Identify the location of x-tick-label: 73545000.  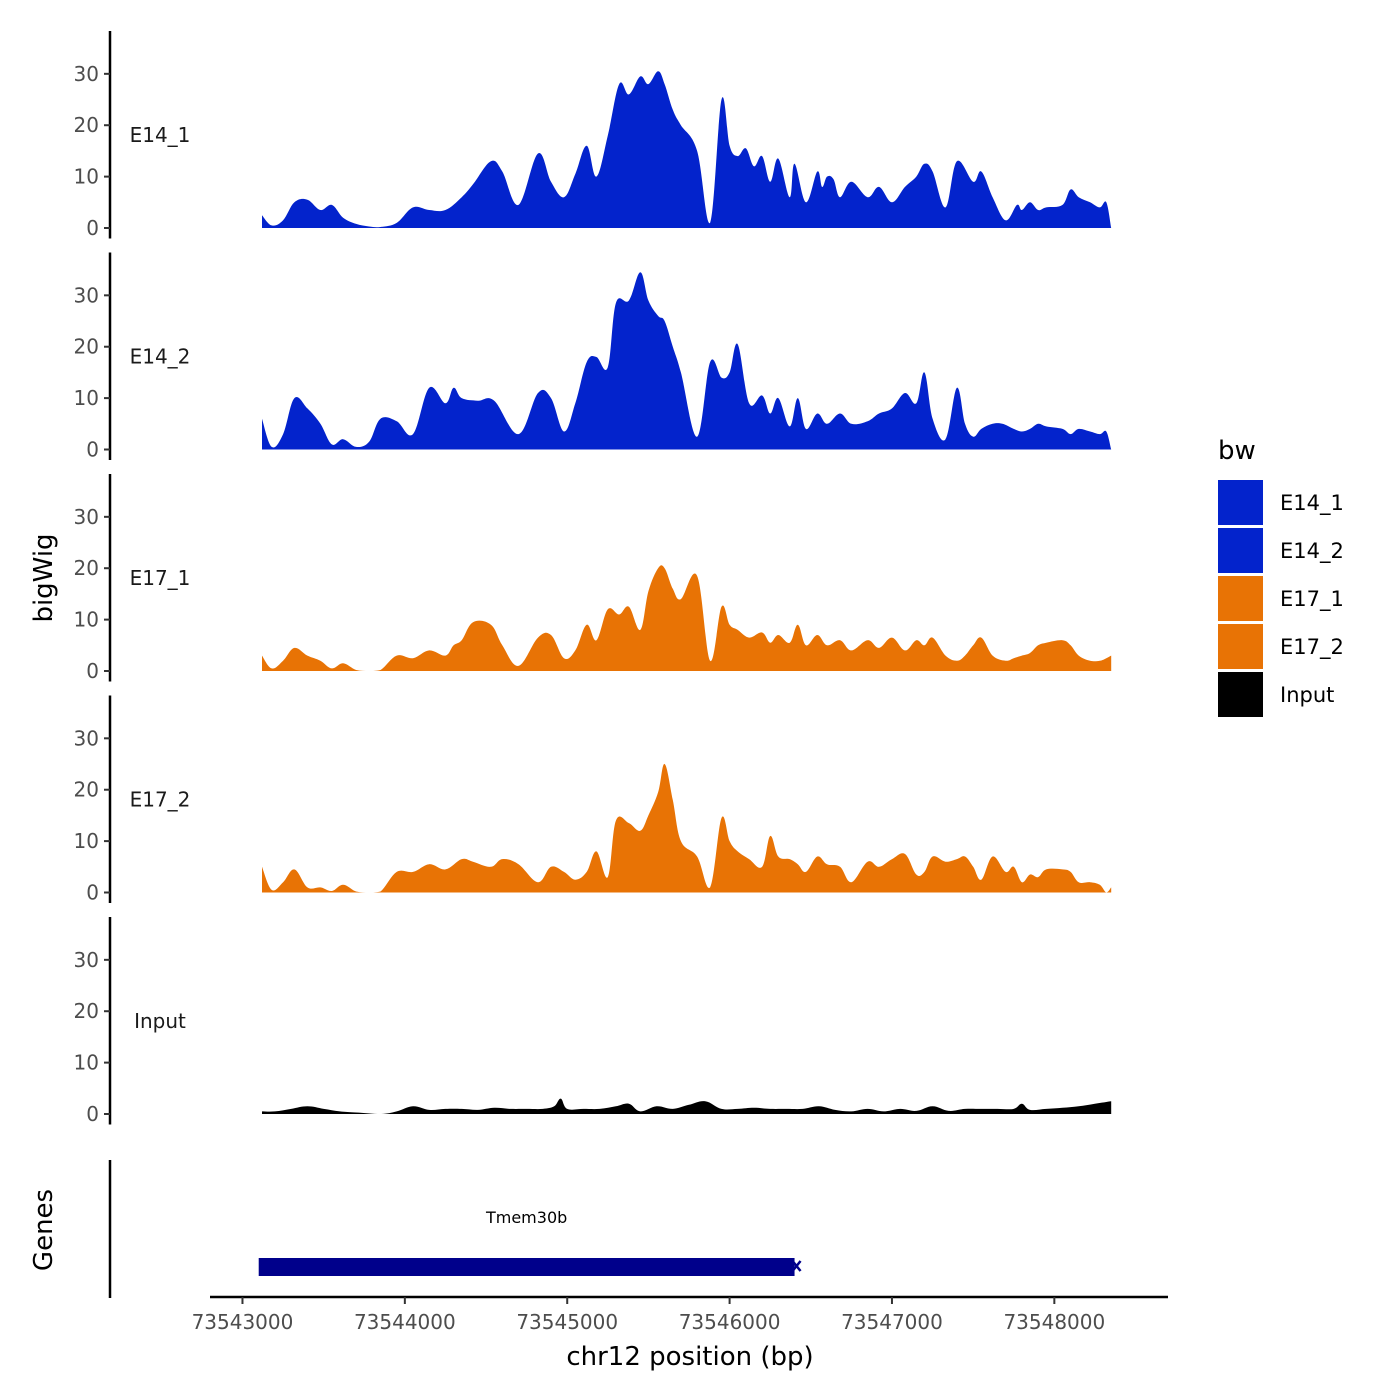
(567, 1322).